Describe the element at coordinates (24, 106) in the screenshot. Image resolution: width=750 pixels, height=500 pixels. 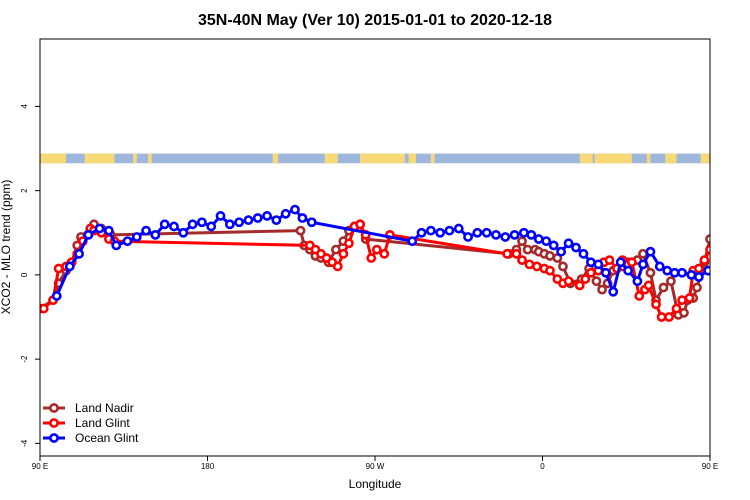
I see `y-tick-label: 4` at that location.